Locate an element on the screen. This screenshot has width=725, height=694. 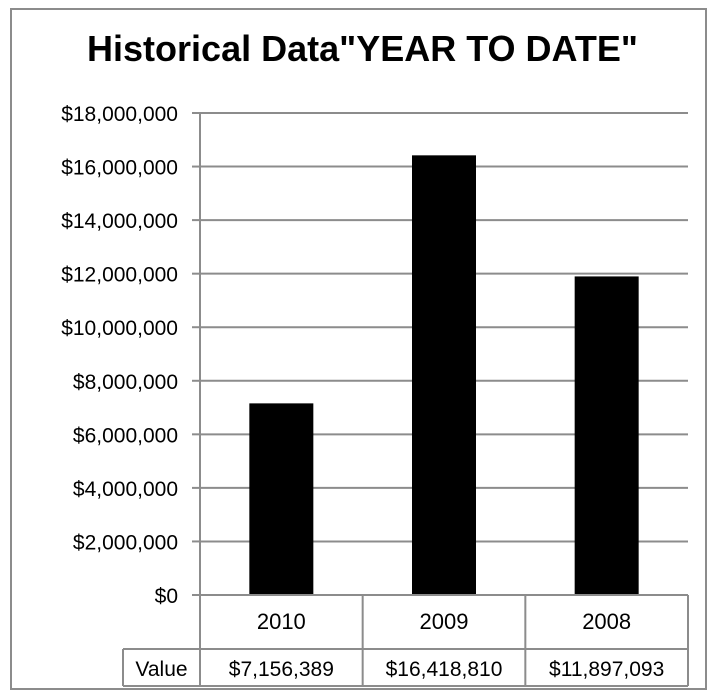
x-category-label: 2010 is located at coordinates (281, 621).